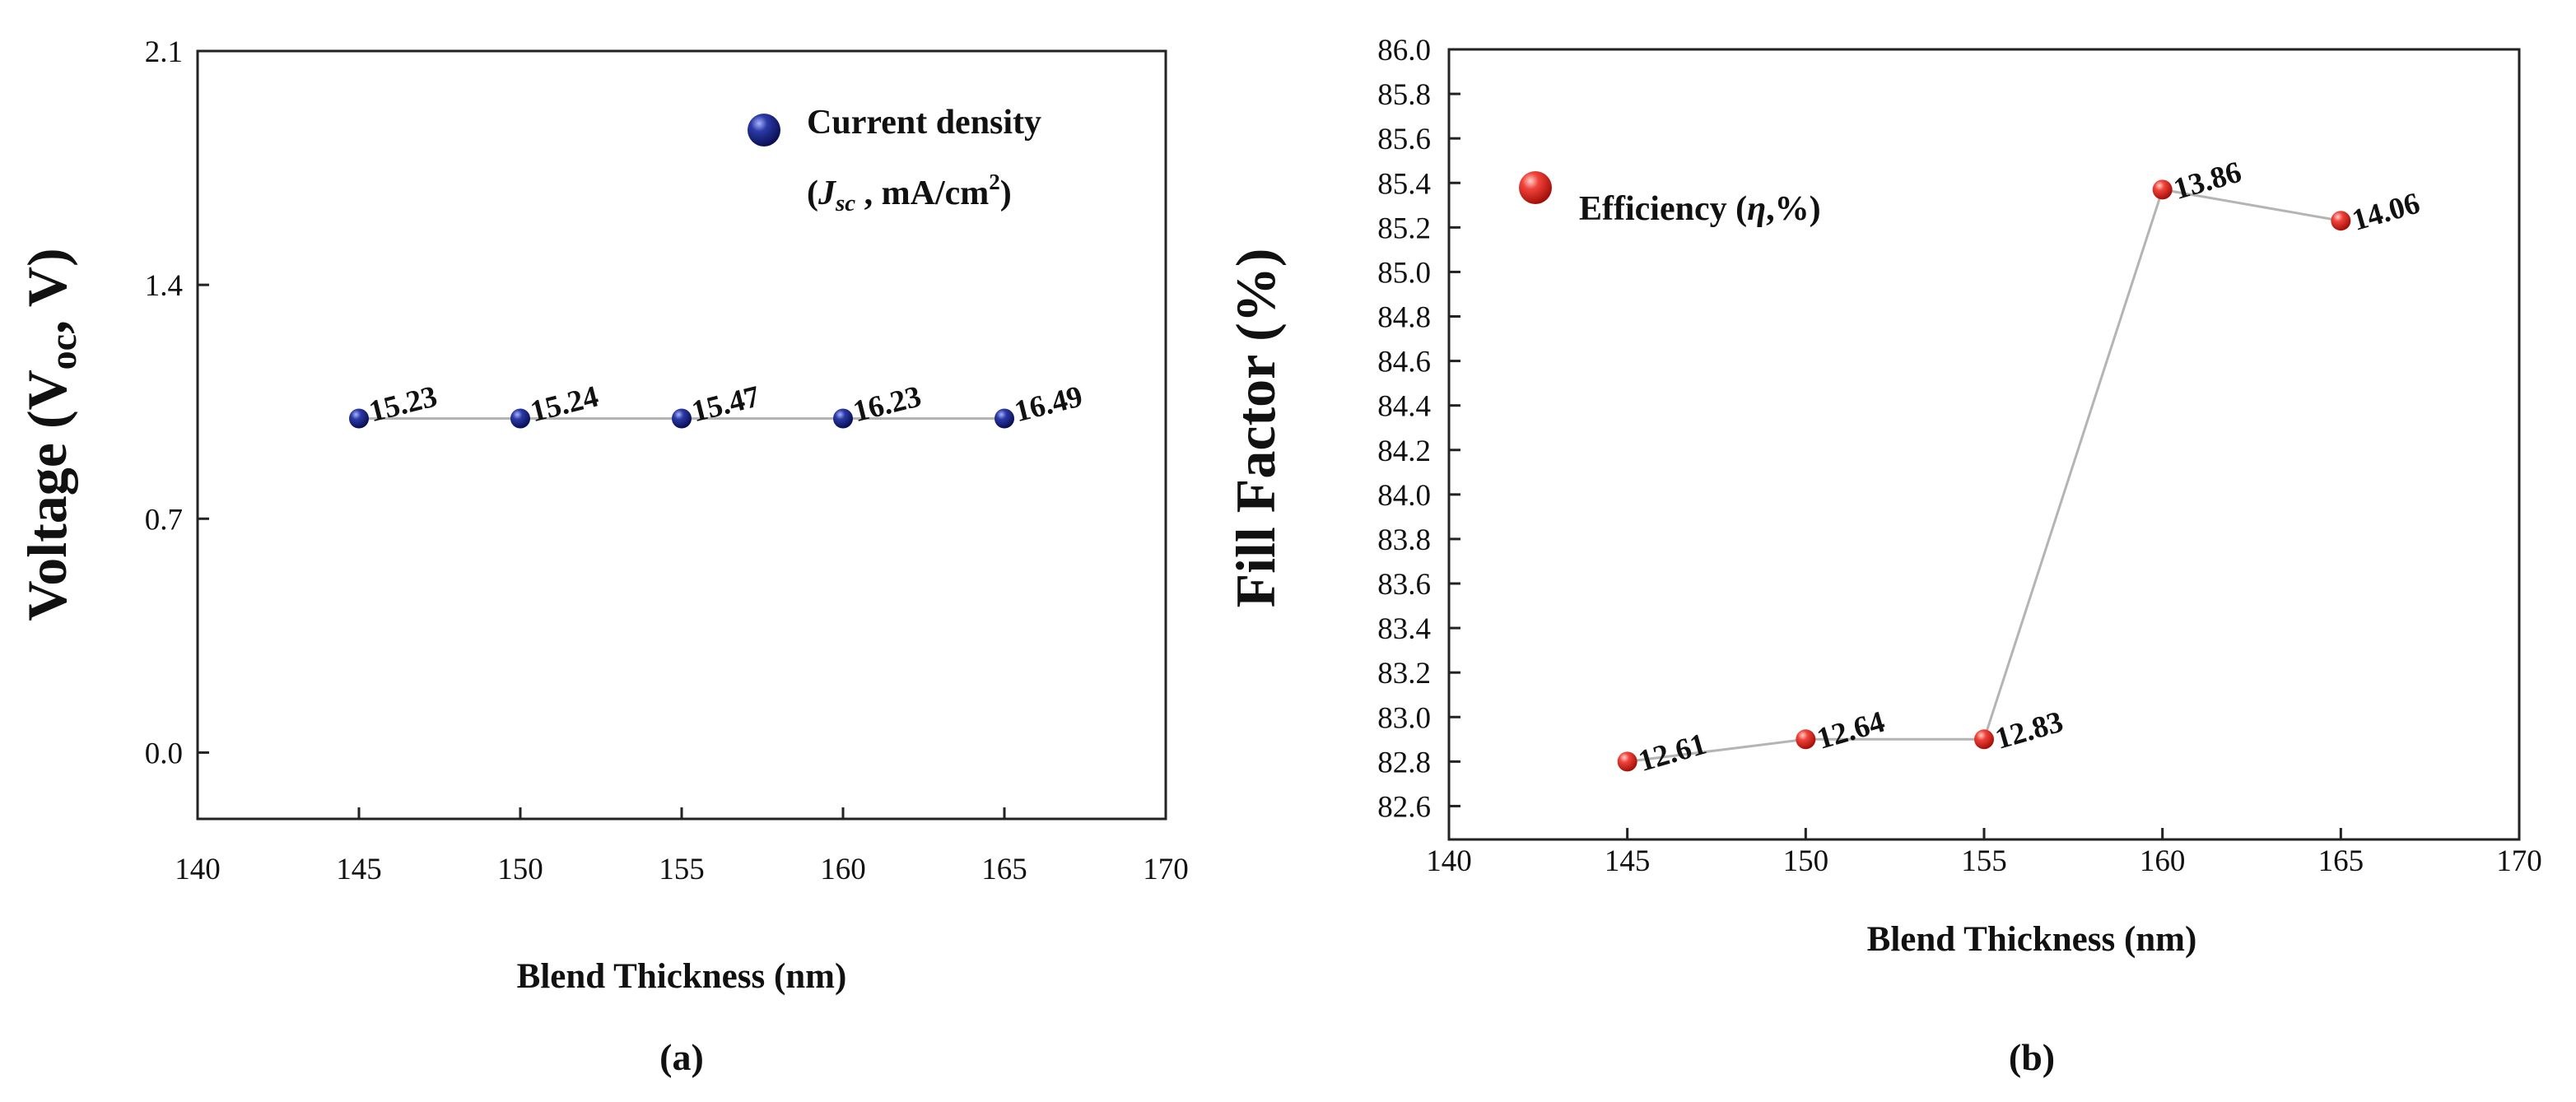 The height and width of the screenshot is (1102, 2576). I want to click on panel-b-x-axis: 140 145 150 155 160 165 170, so click(1984, 853).